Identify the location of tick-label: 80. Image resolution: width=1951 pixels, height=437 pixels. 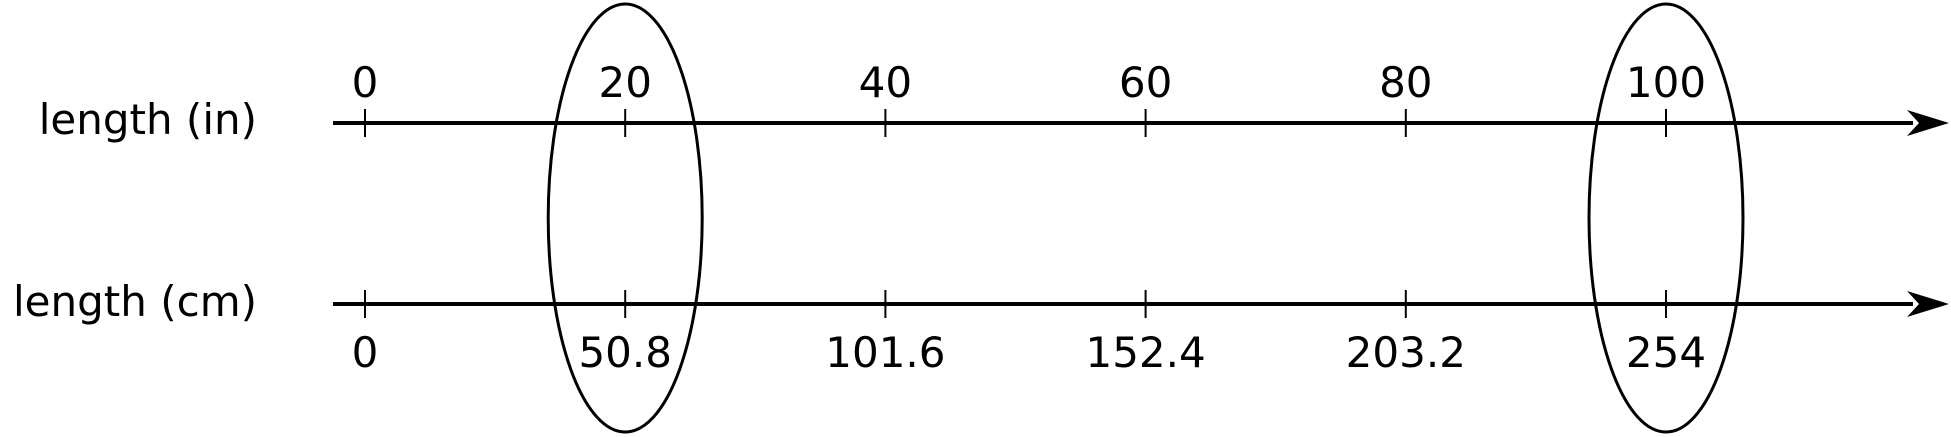
(1405, 82).